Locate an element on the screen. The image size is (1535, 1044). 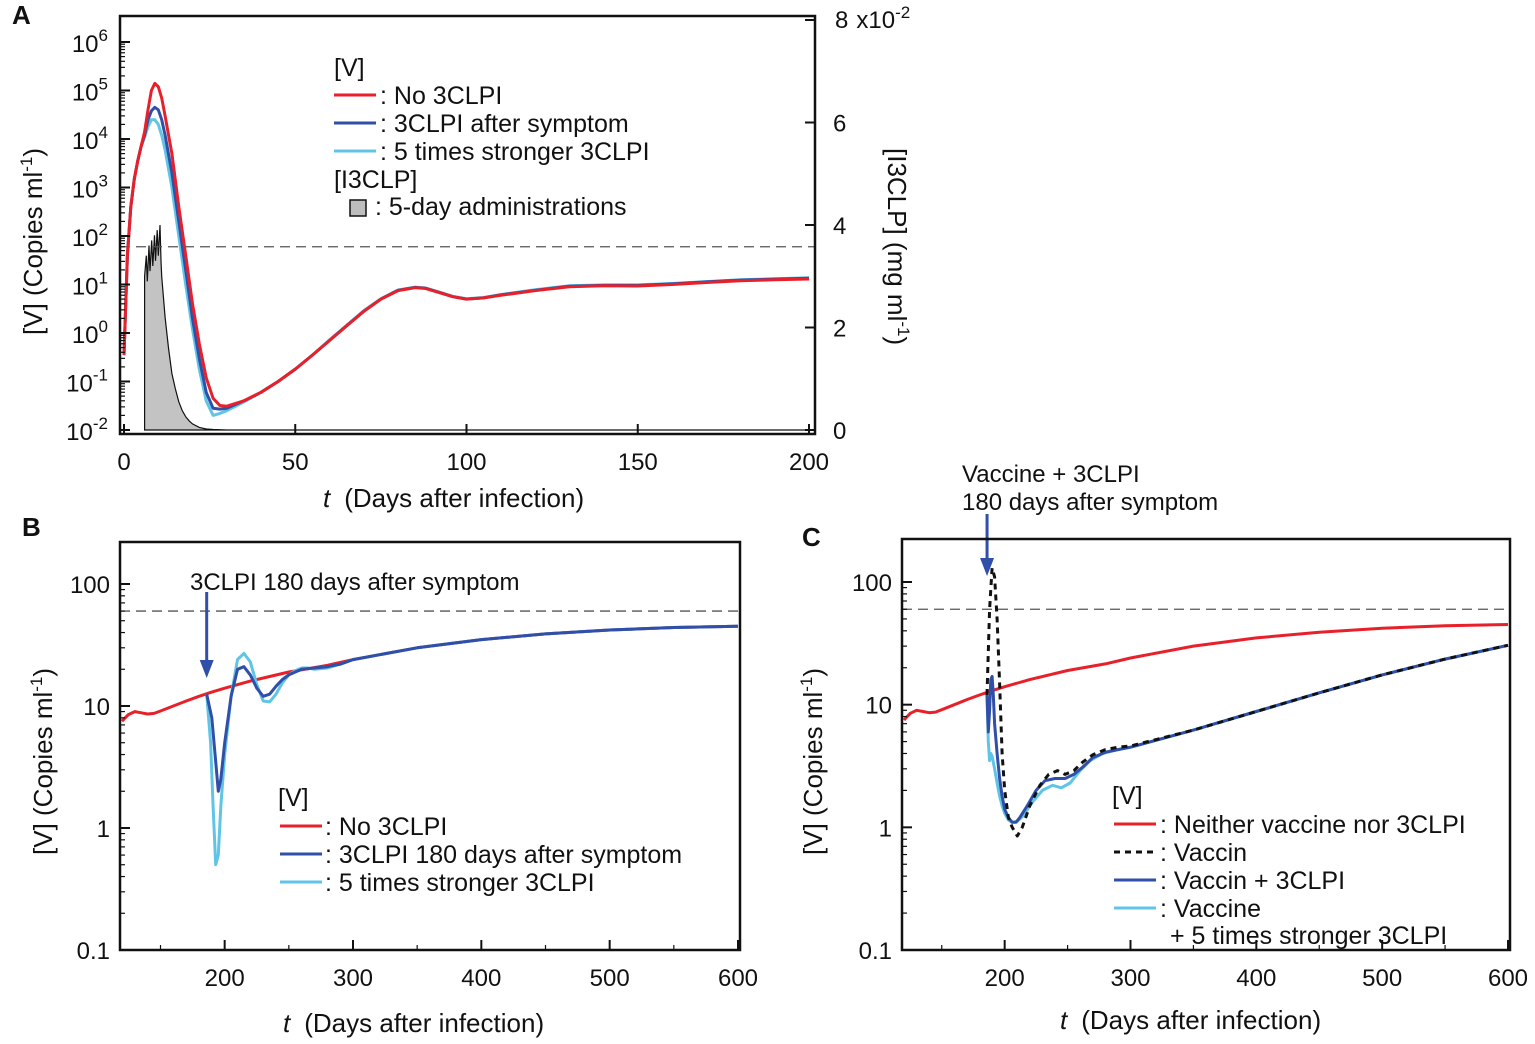
legend-a-swatch-gray is located at coordinates (358, 208).